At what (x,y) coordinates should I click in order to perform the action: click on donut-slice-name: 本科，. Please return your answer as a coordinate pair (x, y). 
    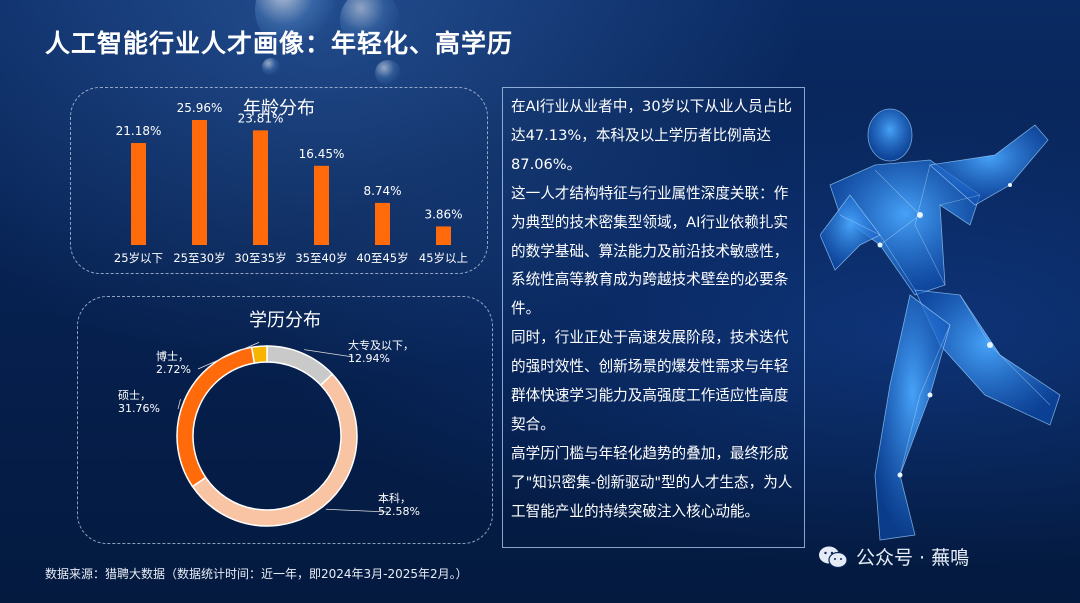
    Looking at the image, I should click on (394, 498).